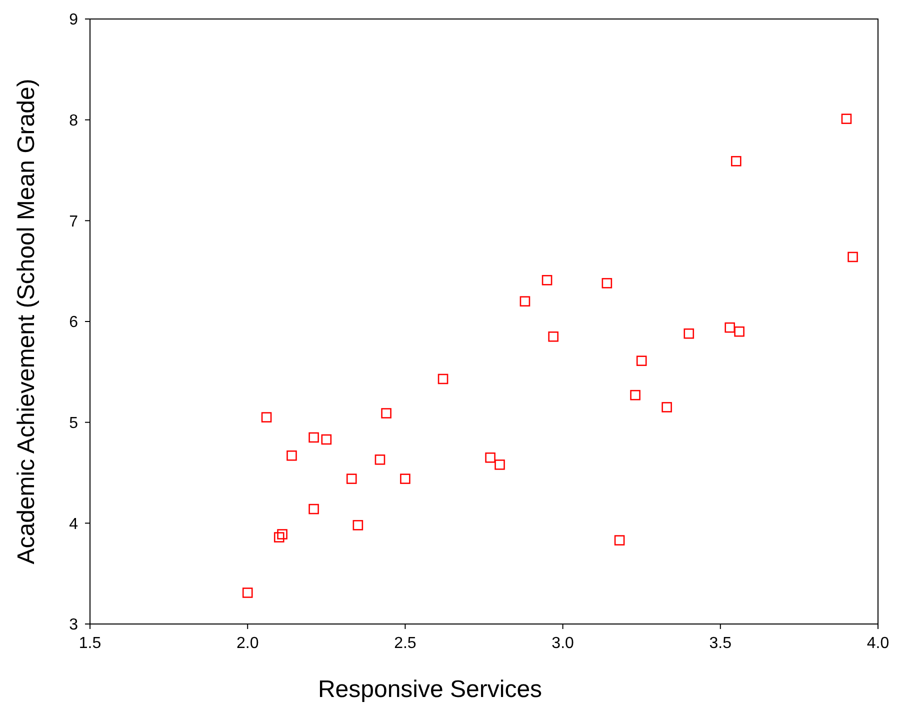 This screenshot has width=898, height=704. What do you see at coordinates (73, 323) in the screenshot?
I see `y-tick-label: 6` at bounding box center [73, 323].